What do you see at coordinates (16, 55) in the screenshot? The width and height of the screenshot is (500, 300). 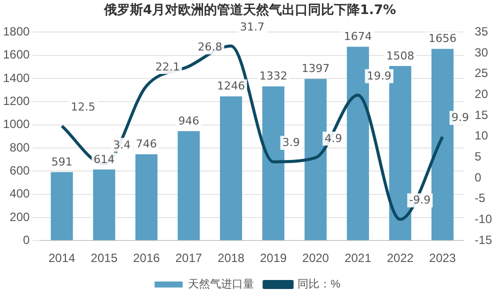 I see `y-tick-label: 1600` at bounding box center [16, 55].